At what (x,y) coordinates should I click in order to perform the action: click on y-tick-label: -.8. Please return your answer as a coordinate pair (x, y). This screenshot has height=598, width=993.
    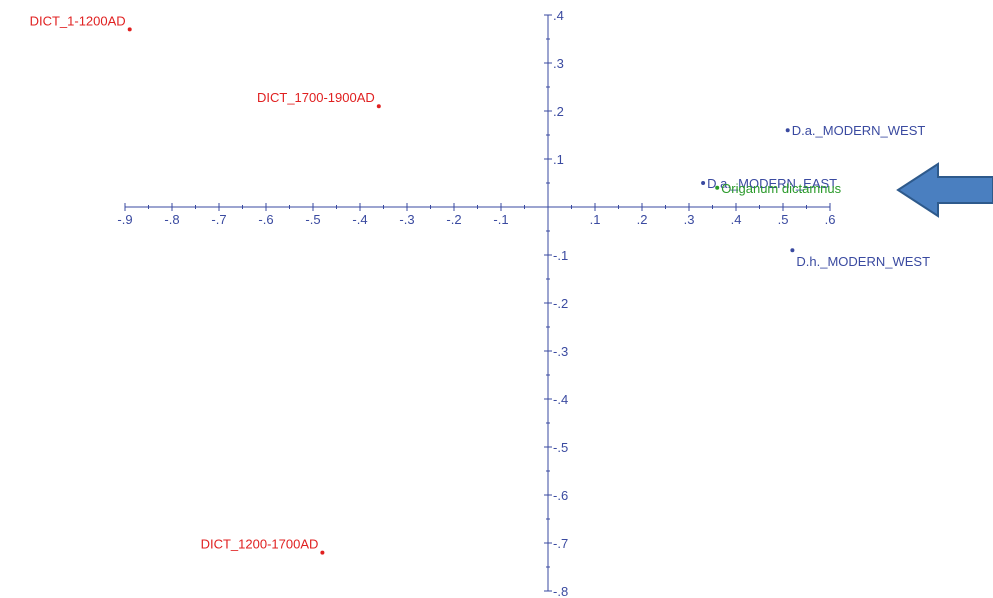
    Looking at the image, I should click on (560, 591).